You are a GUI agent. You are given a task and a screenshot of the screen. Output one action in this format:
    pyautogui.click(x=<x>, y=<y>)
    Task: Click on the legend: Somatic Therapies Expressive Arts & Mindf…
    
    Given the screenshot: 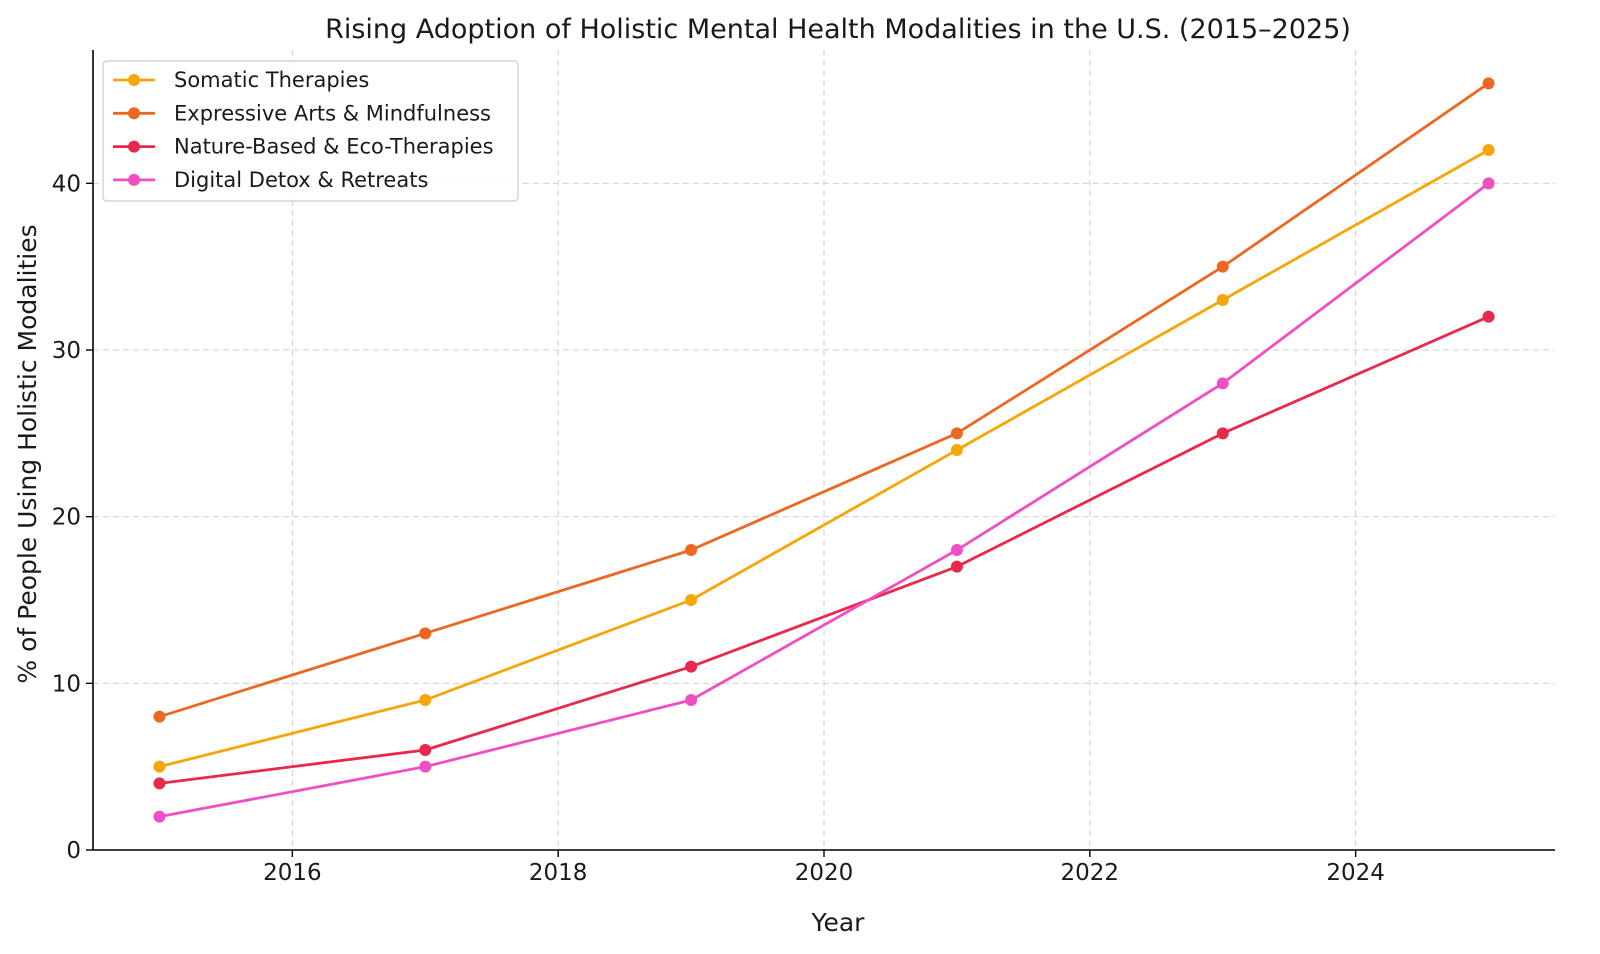 What is the action you would take?
    pyautogui.click(x=310, y=131)
    